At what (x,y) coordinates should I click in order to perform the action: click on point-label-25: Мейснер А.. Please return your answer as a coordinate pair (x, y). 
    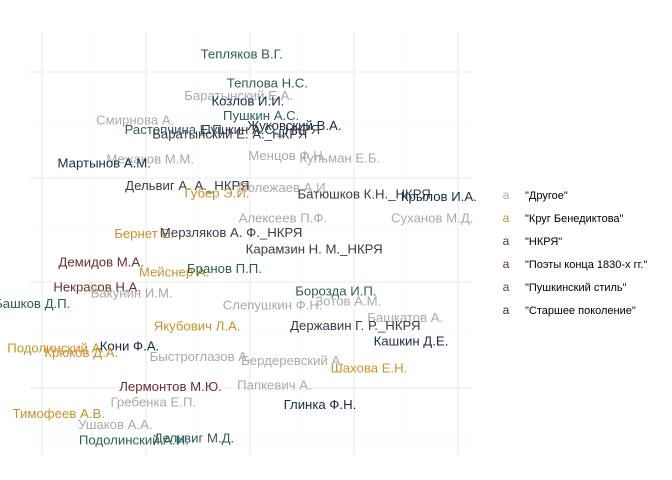
    Looking at the image, I should click on (174, 271).